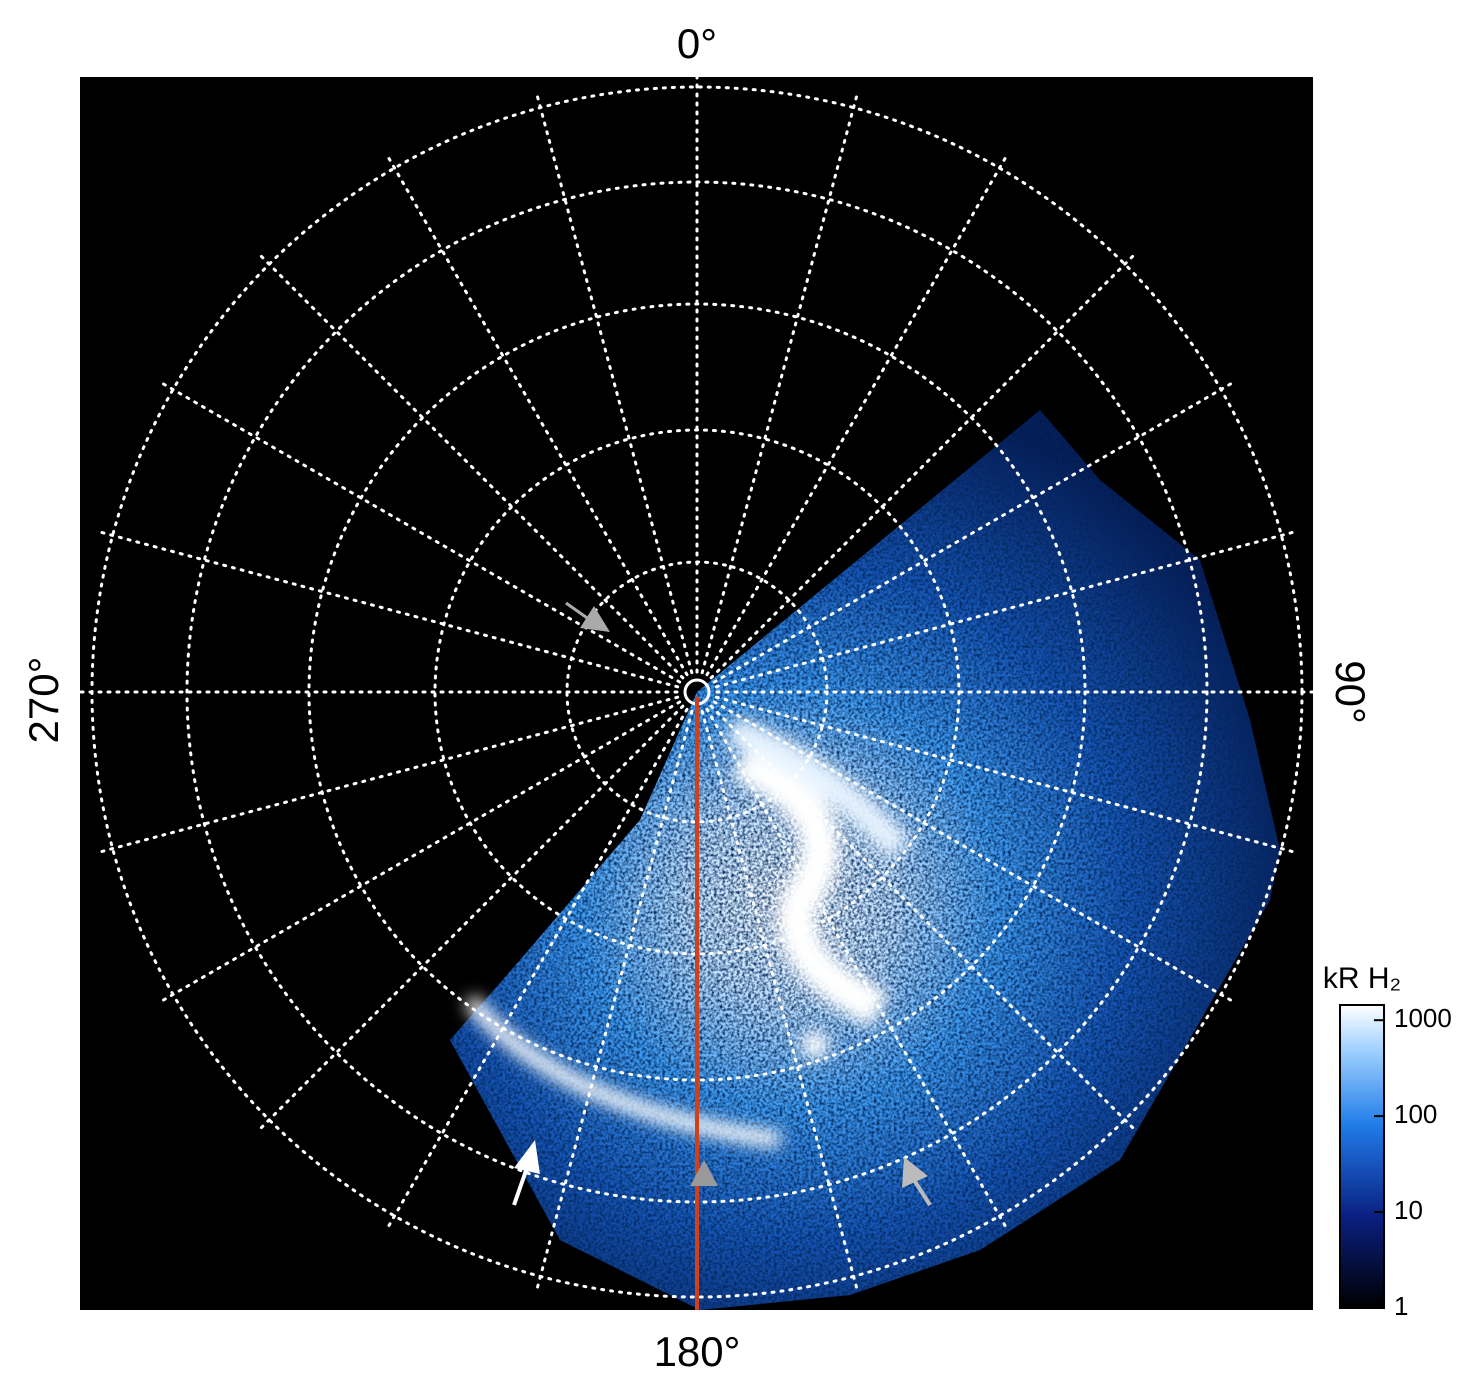 The width and height of the screenshot is (1481, 1391). Describe the element at coordinates (1401, 1306) in the screenshot. I see `colorbar-tick-label: 1` at that location.